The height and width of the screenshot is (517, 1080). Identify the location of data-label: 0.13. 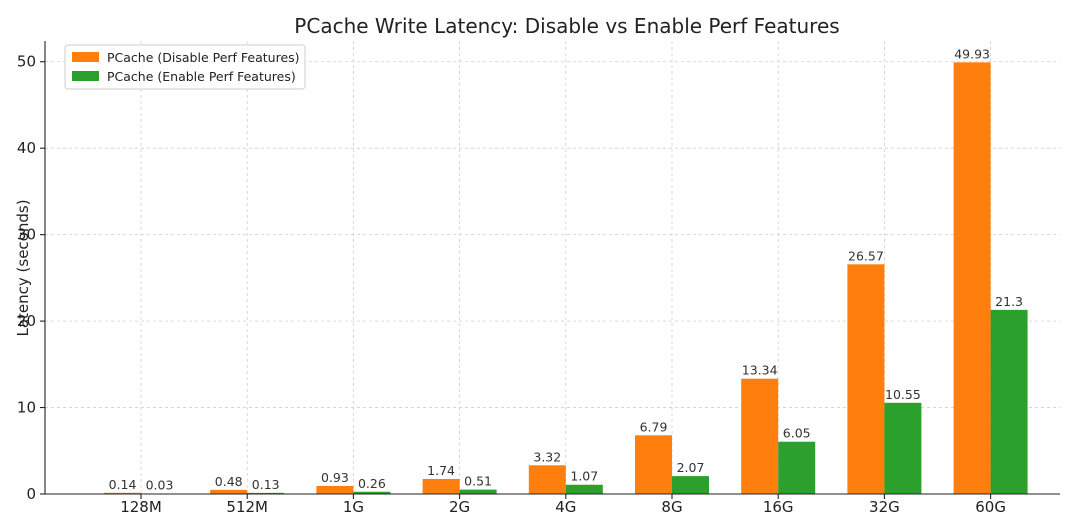
(266, 484).